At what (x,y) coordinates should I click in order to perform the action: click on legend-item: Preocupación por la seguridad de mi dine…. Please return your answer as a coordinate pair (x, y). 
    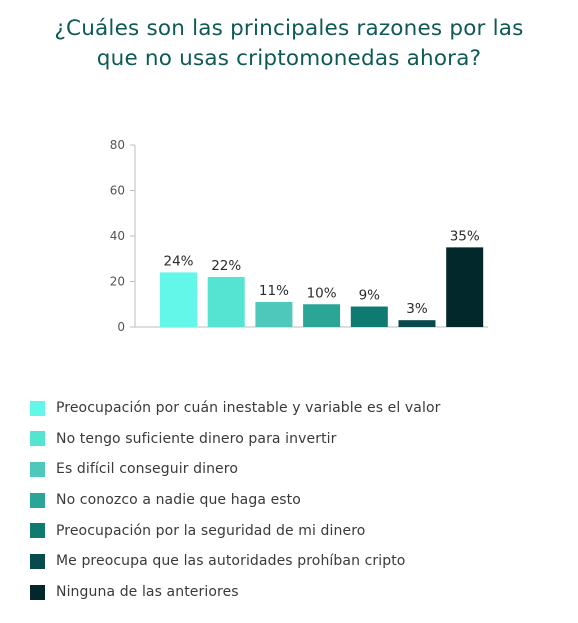
    Looking at the image, I should click on (235, 531).